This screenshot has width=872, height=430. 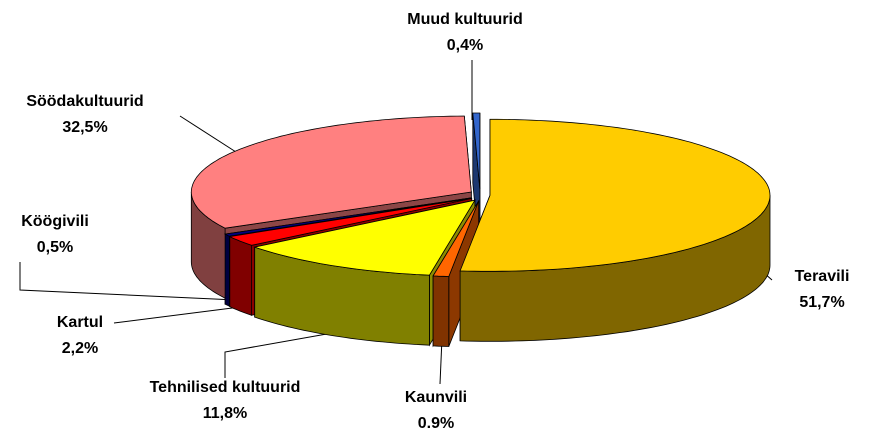 I want to click on value-label: 0,4%, so click(x=465, y=45).